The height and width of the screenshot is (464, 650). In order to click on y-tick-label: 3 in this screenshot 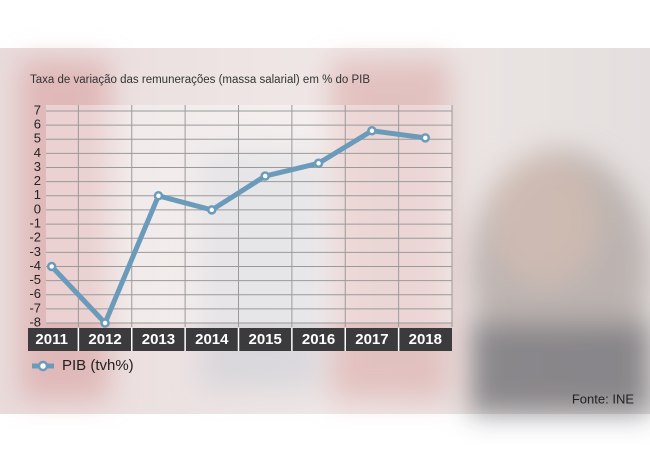, I will do `click(37, 166)`.